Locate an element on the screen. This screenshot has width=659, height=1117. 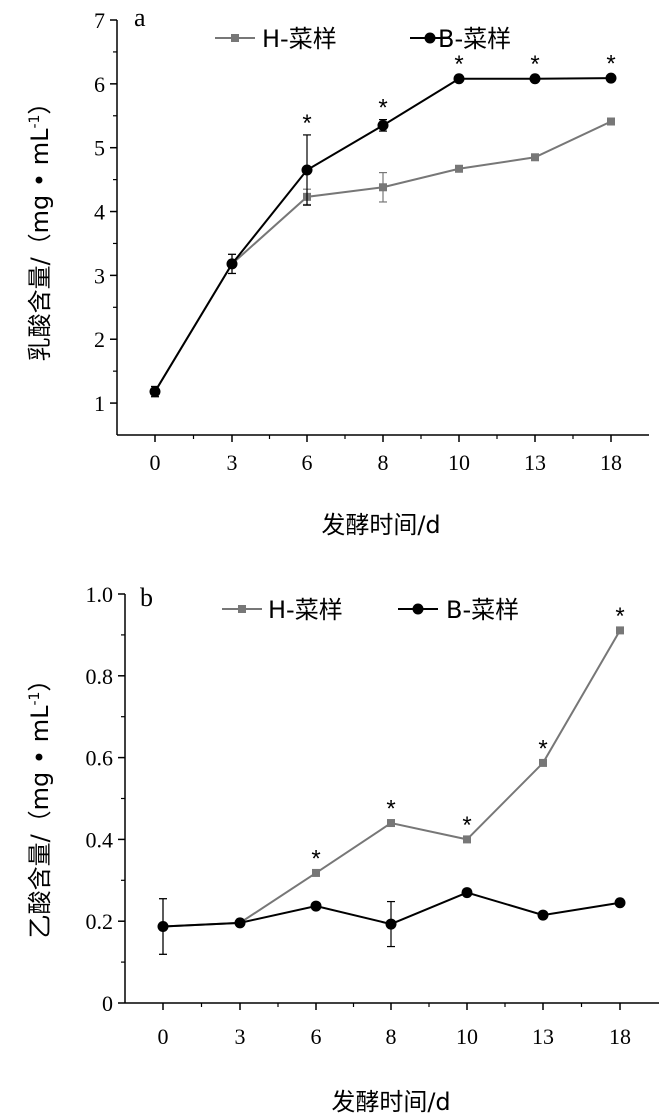
pa-legend-b-label: B-菜样 is located at coordinates (474, 39).